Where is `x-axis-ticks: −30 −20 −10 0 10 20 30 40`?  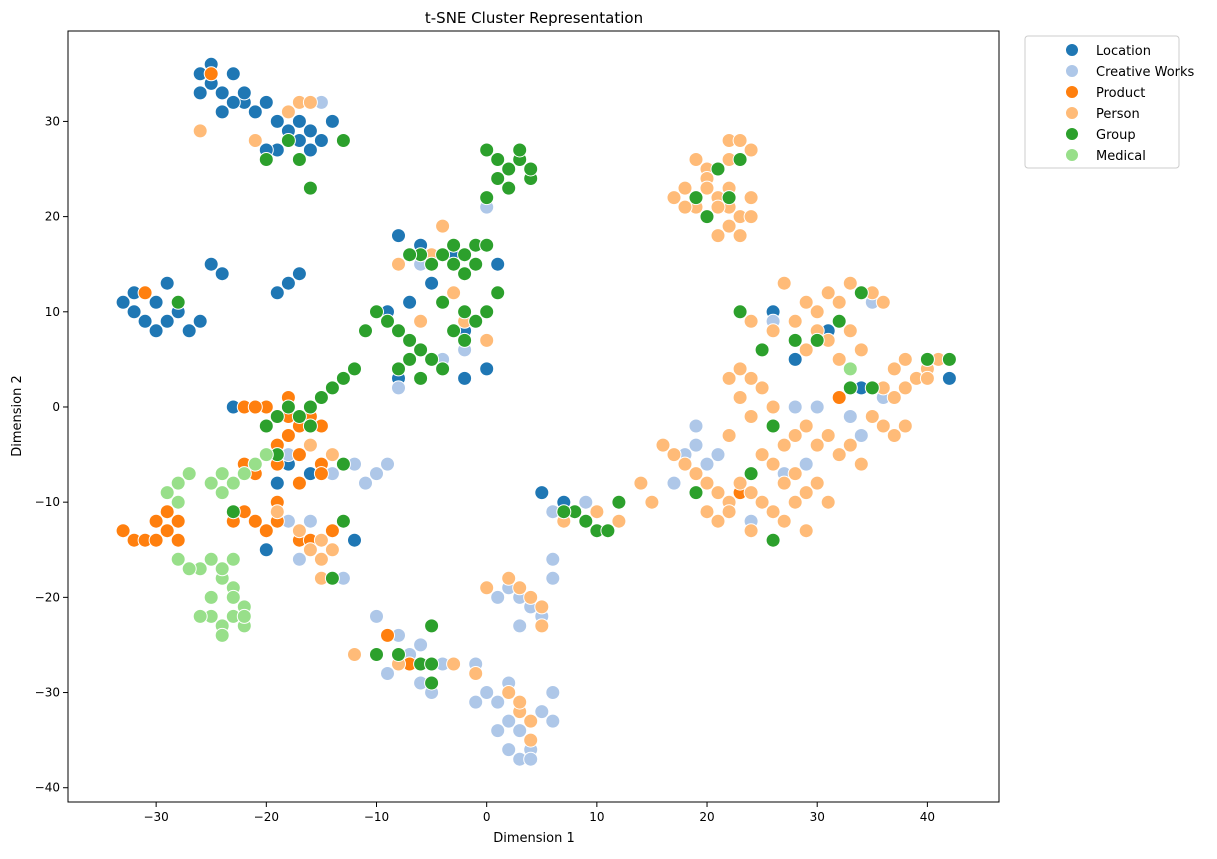 x-axis-ticks: −30 −20 −10 0 10 20 30 40 is located at coordinates (539, 813).